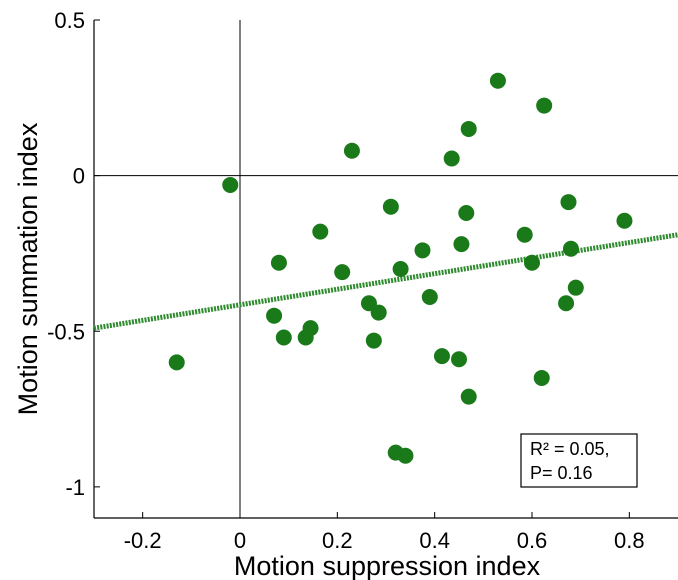 The height and width of the screenshot is (580, 678). What do you see at coordinates (561, 473) in the screenshot?
I see `p-value-label: P= 0.16` at bounding box center [561, 473].